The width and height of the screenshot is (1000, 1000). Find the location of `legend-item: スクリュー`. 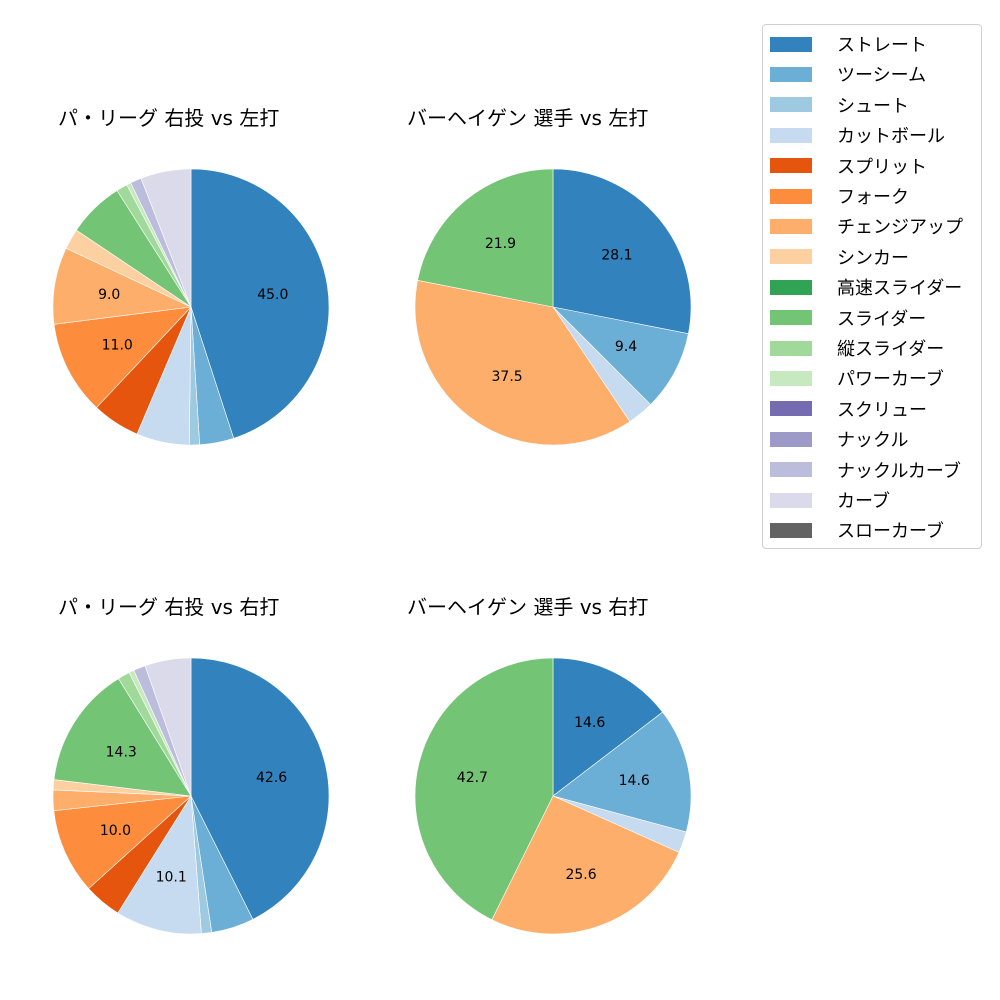

legend-item: スクリュー is located at coordinates (848, 409).